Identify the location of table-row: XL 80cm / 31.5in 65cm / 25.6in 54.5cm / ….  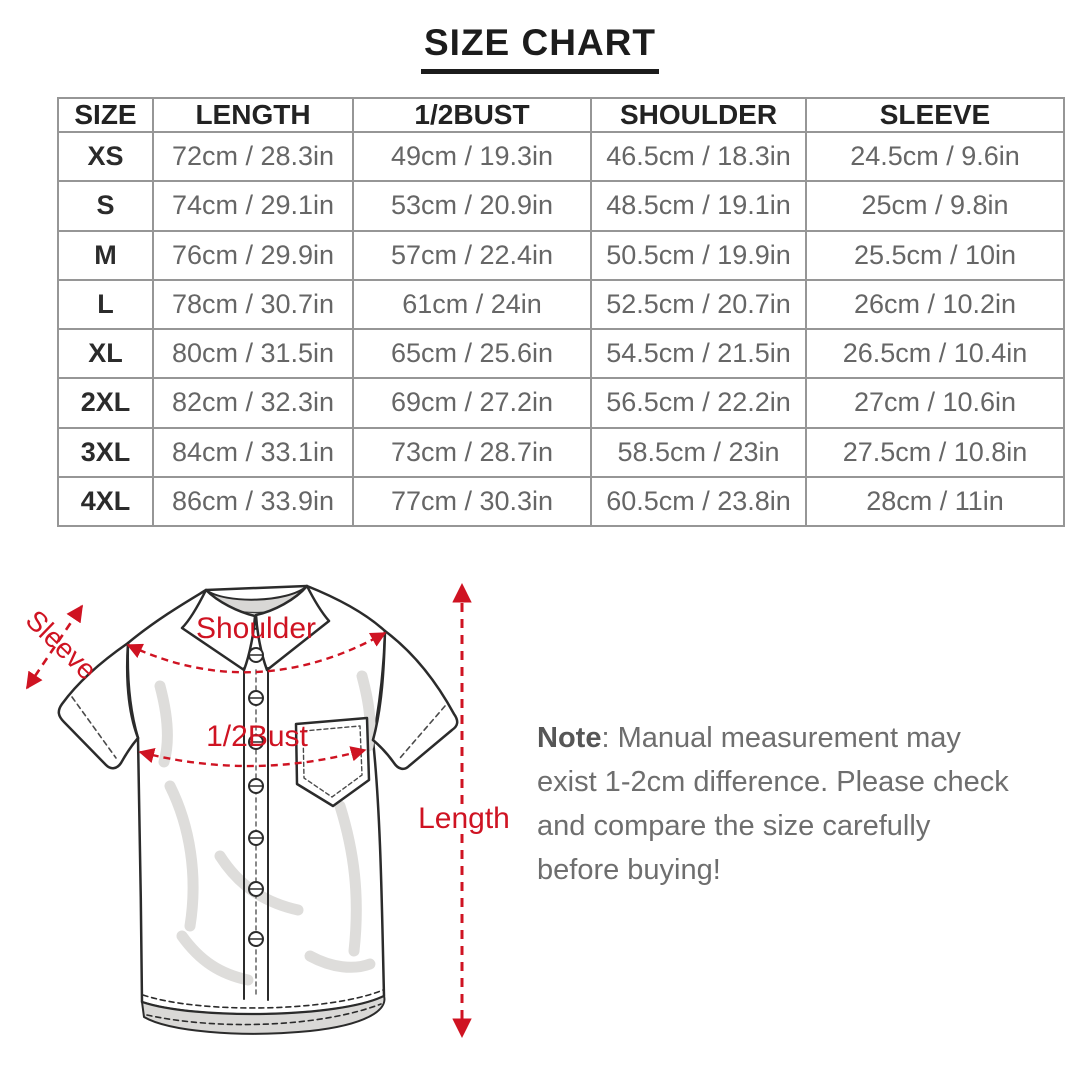
(561, 353).